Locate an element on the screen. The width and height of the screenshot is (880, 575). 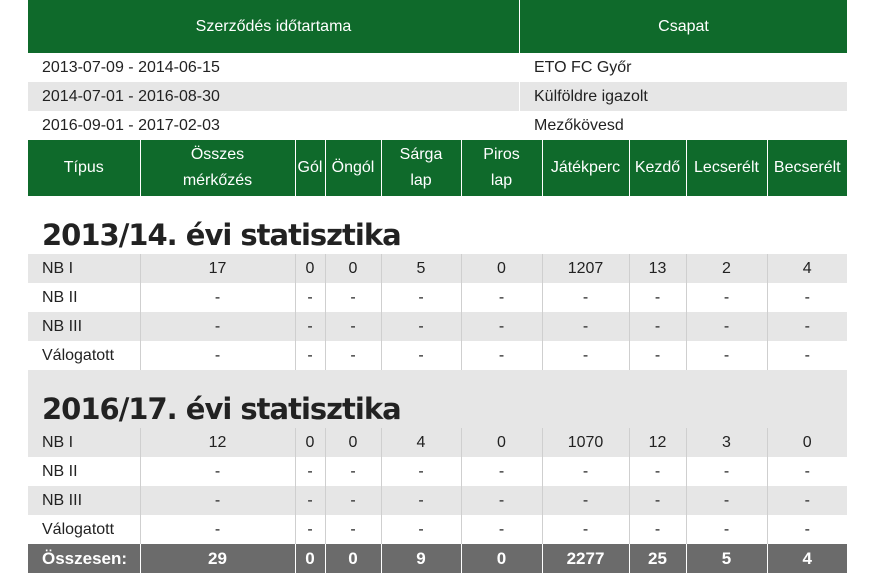
type-header-label: Típus is located at coordinates (83, 167).